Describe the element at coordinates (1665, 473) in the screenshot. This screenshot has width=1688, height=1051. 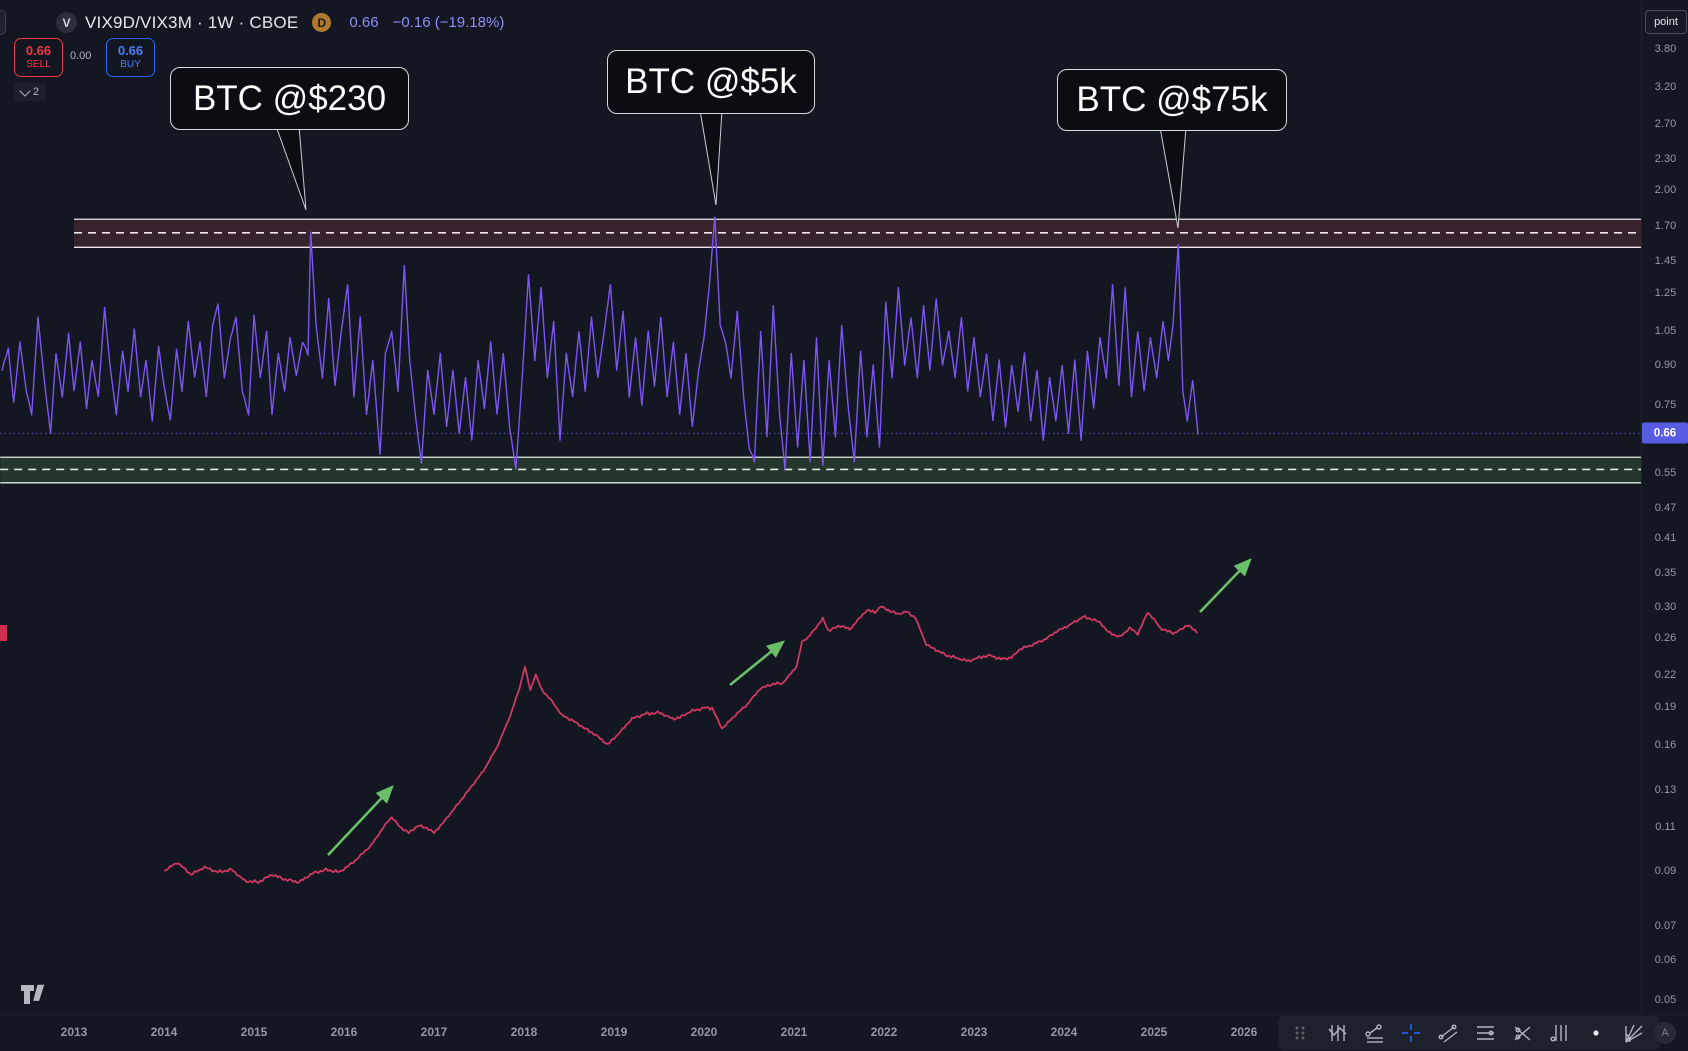
I see `price-tick-label: 0.55` at that location.